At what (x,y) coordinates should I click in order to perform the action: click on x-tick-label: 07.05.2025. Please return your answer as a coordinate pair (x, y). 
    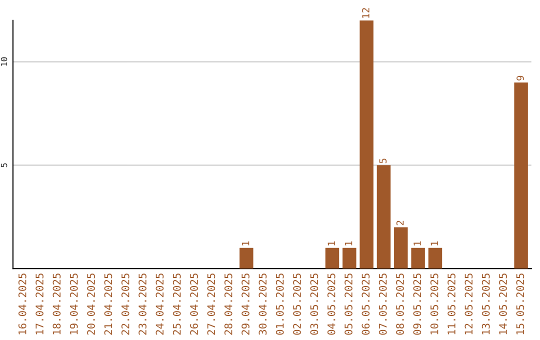
    Looking at the image, I should click on (382, 304).